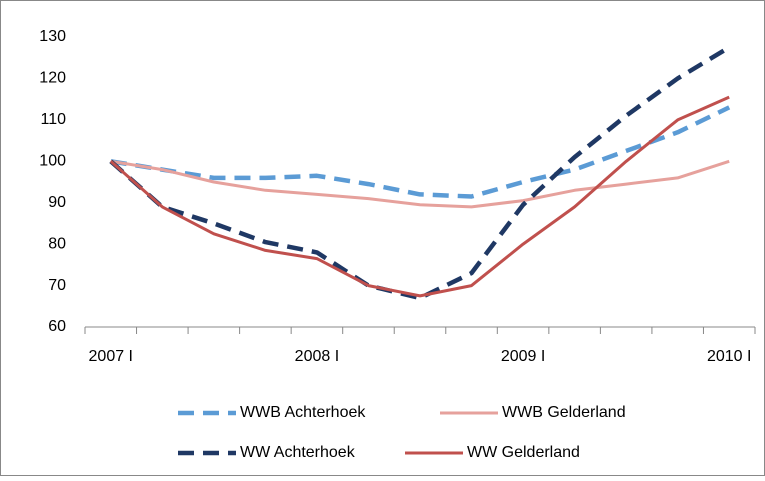  I want to click on x-tick-label: 2009 I, so click(523, 356).